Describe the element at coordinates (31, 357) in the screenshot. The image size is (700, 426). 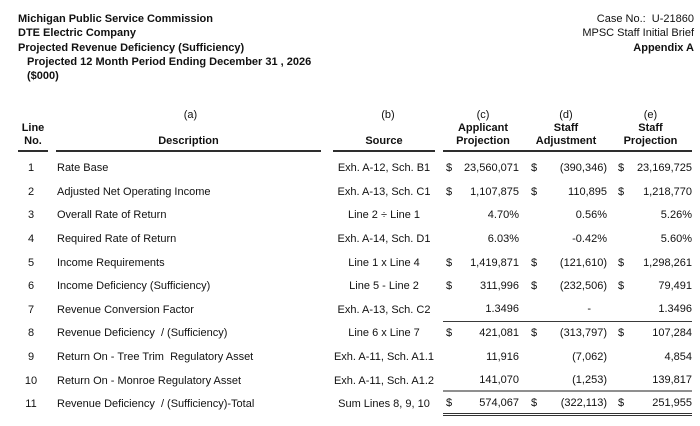
I see `line-number: 9` at that location.